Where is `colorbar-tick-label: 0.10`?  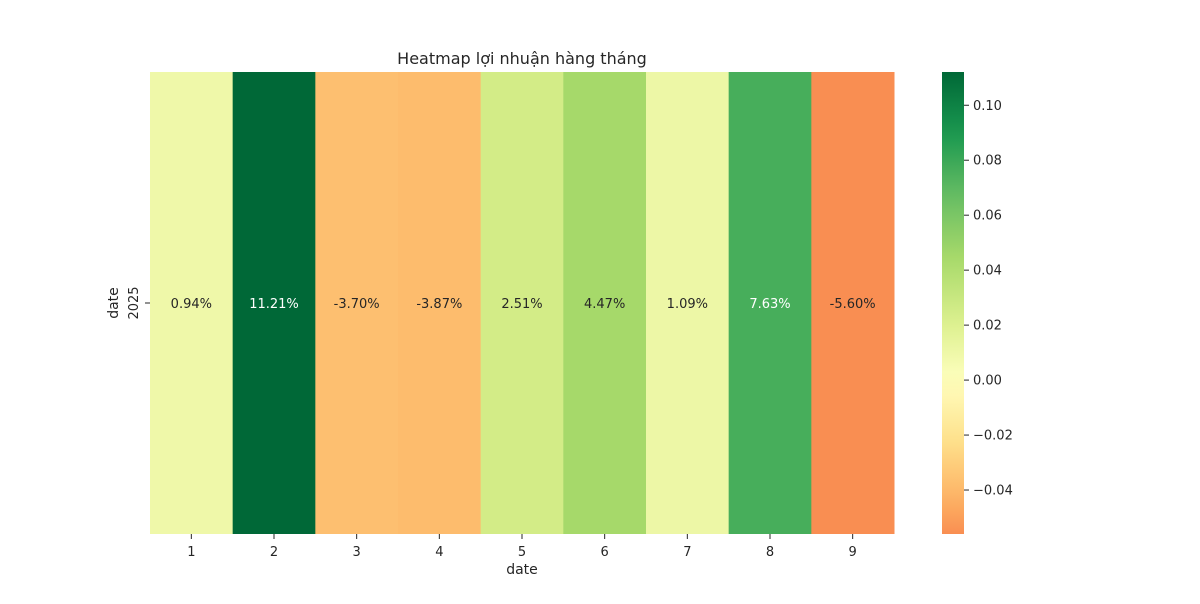
colorbar-tick-label: 0.10 is located at coordinates (987, 106).